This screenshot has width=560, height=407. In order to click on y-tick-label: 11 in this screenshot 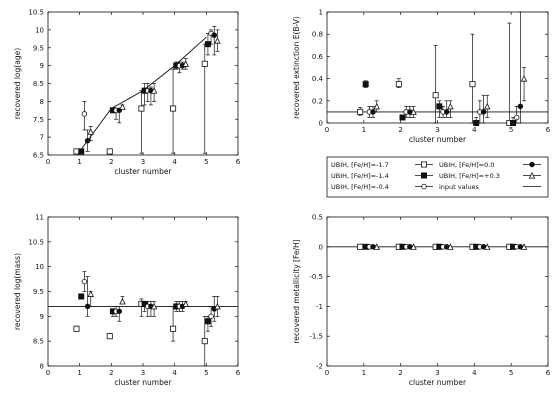, I will do `click(39, 218)`.